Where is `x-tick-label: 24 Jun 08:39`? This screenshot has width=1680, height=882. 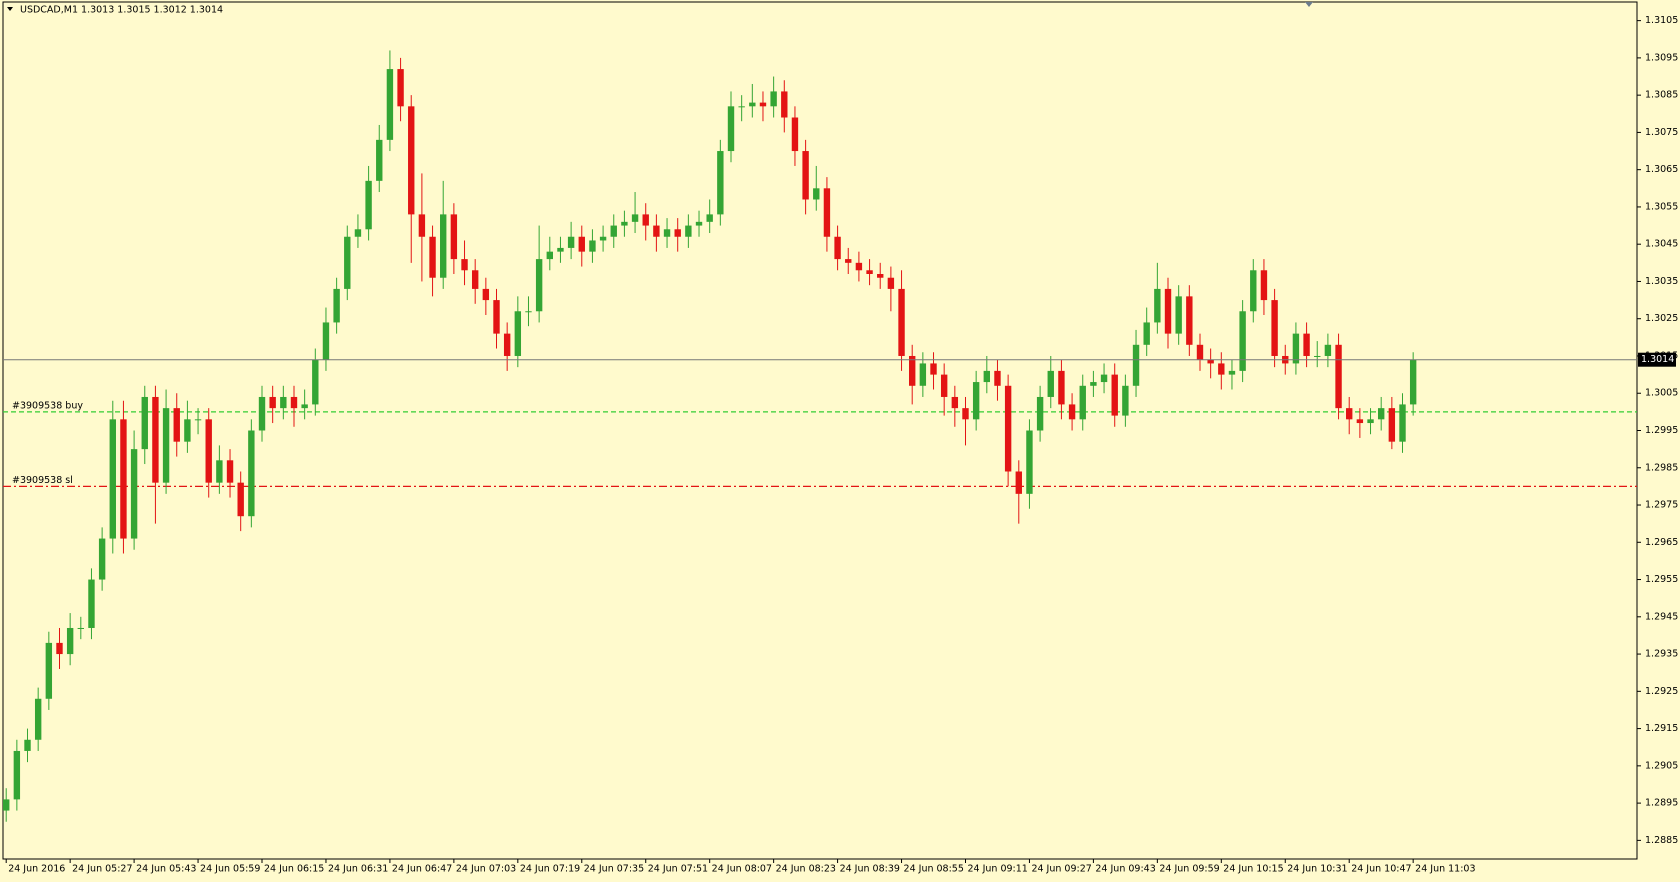 x-tick-label: 24 Jun 08:39 is located at coordinates (870, 869).